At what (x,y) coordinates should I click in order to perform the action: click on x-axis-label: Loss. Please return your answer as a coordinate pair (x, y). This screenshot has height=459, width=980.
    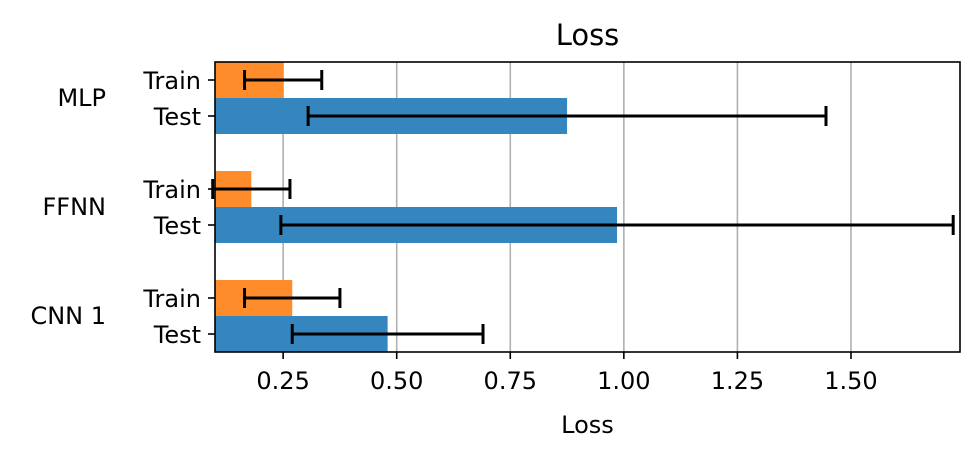
    Looking at the image, I should click on (587, 425).